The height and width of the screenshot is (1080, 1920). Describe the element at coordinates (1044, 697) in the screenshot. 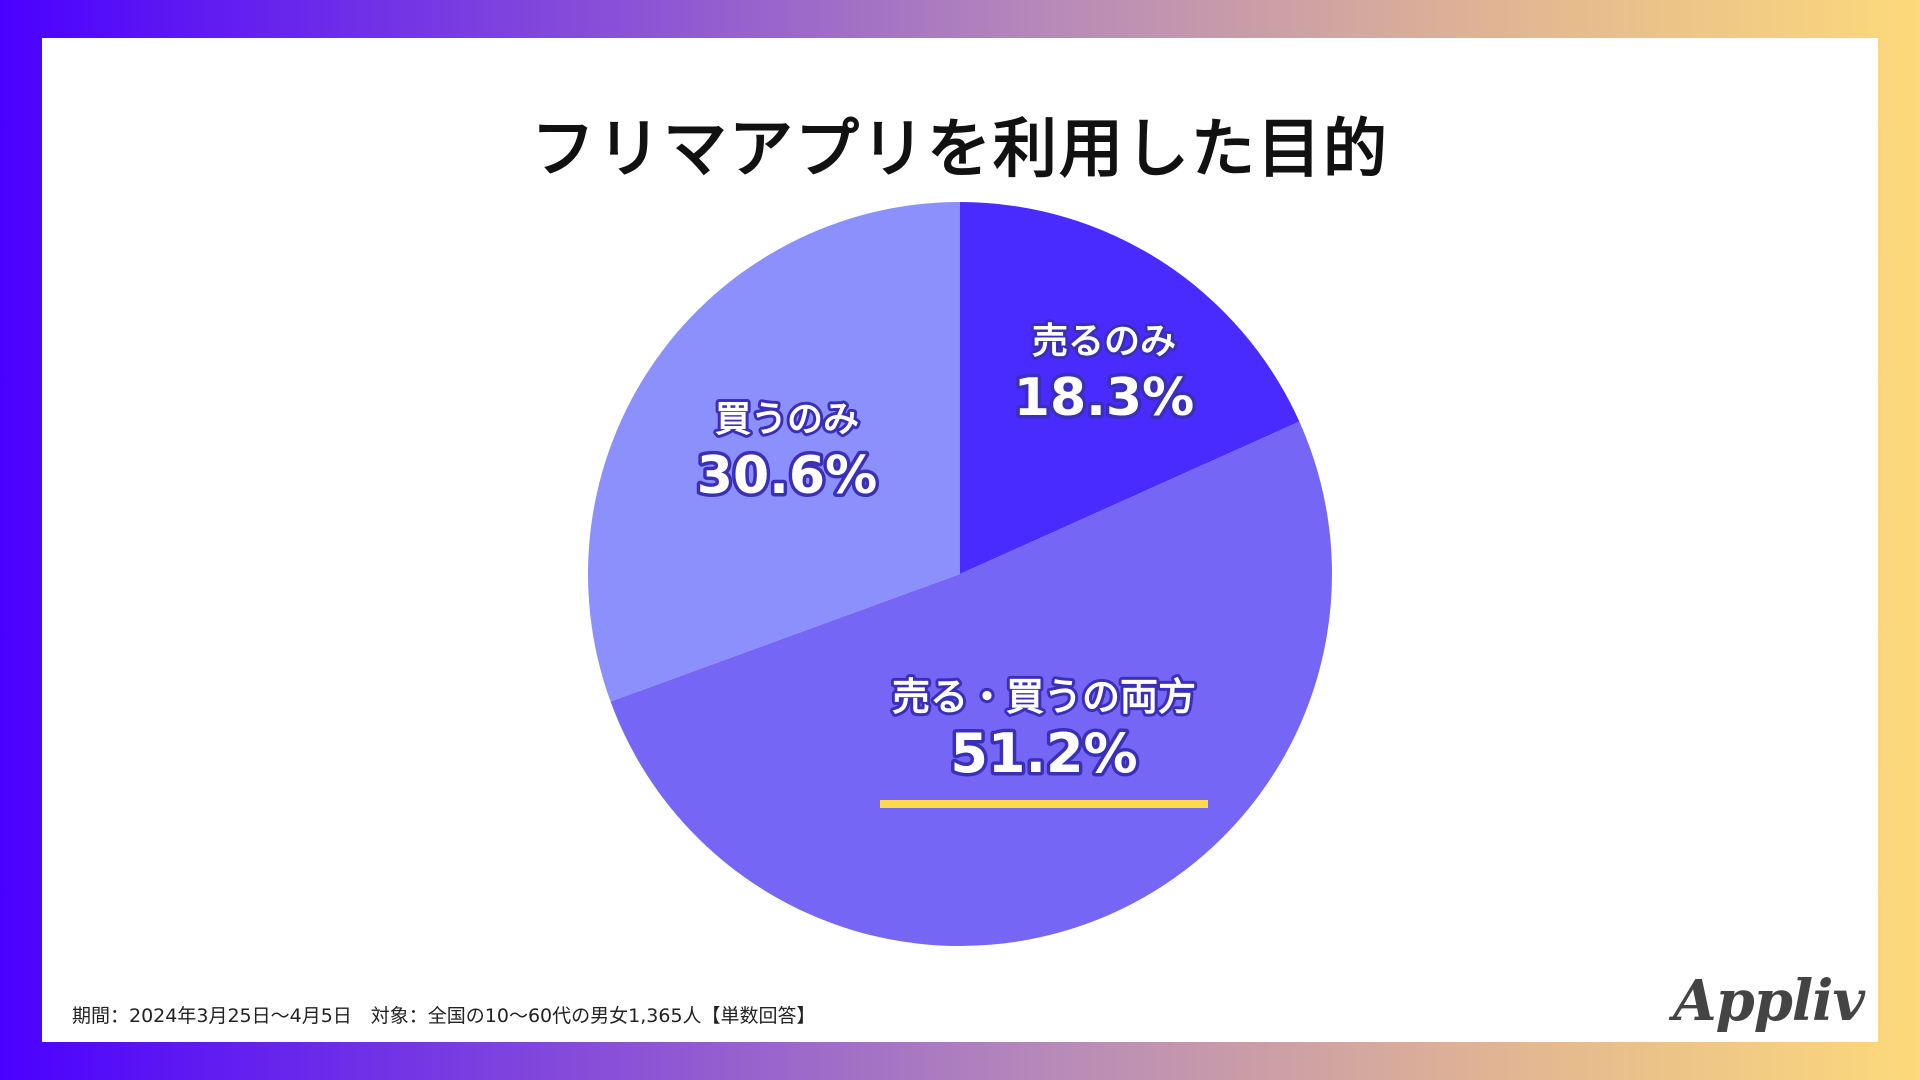

I see `slice-label-2: 売る・買うの両方` at that location.